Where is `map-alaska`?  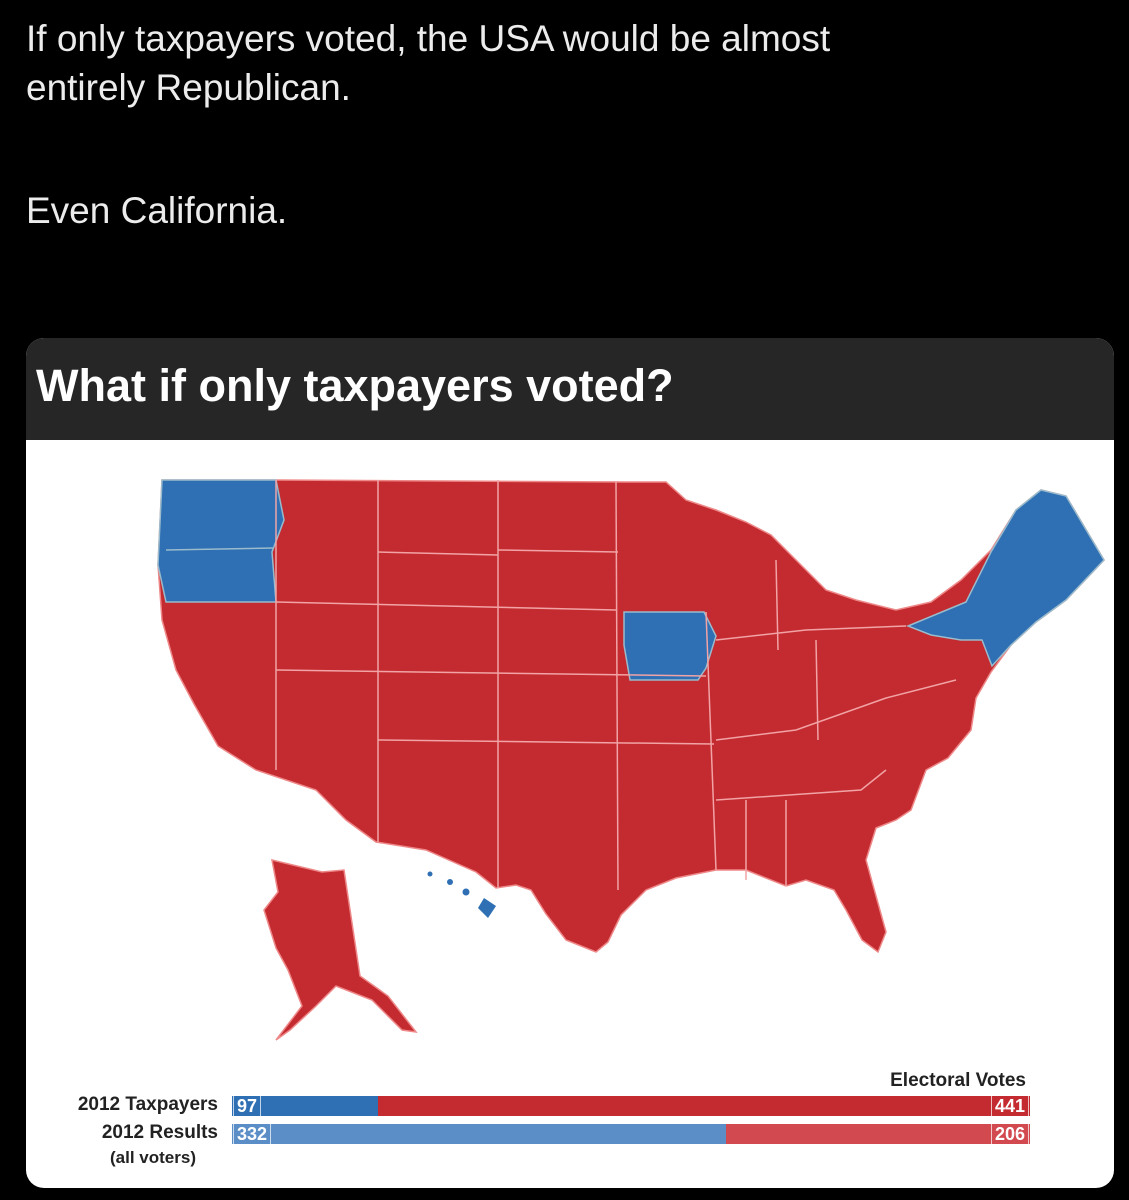
map-alaska is located at coordinates (340, 950).